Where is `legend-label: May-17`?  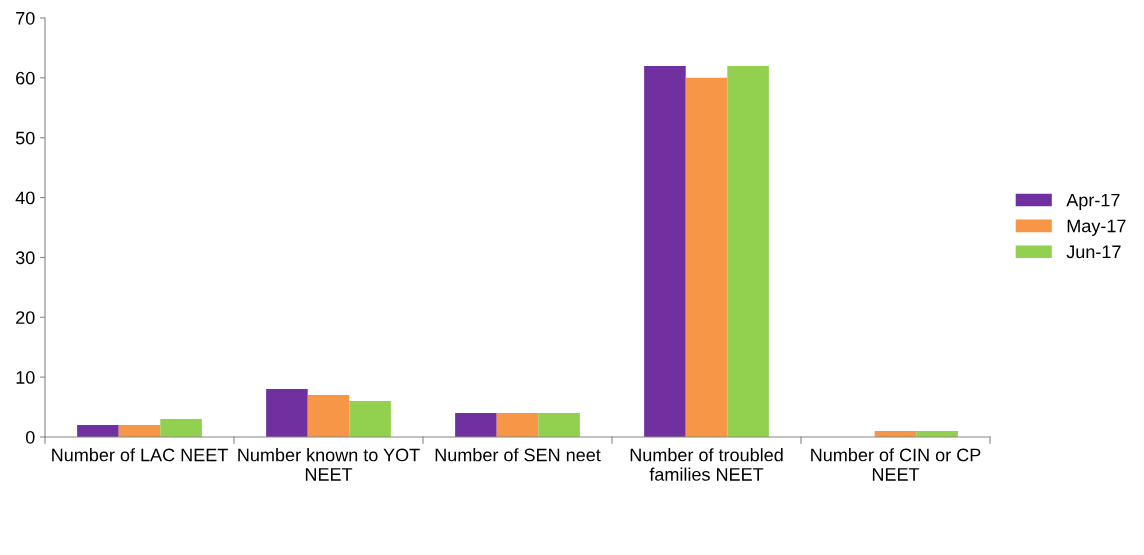
legend-label: May-17 is located at coordinates (1096, 227).